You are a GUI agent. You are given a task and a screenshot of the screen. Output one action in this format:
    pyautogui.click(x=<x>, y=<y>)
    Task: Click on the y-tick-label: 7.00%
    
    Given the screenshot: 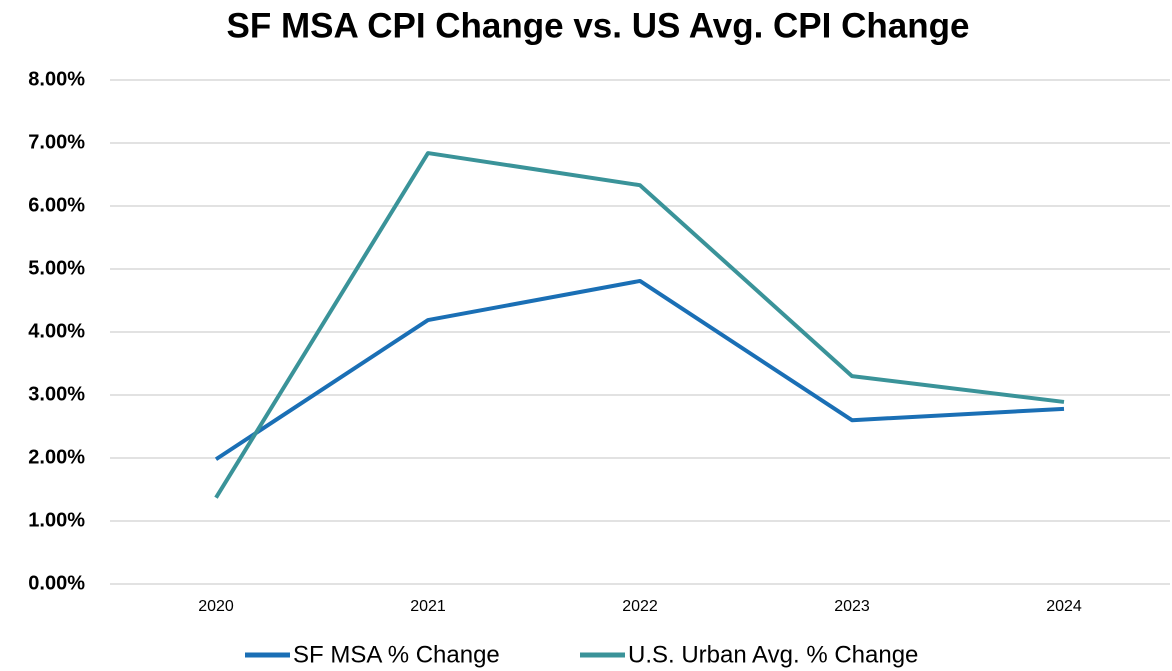 What is the action you would take?
    pyautogui.click(x=56, y=142)
    